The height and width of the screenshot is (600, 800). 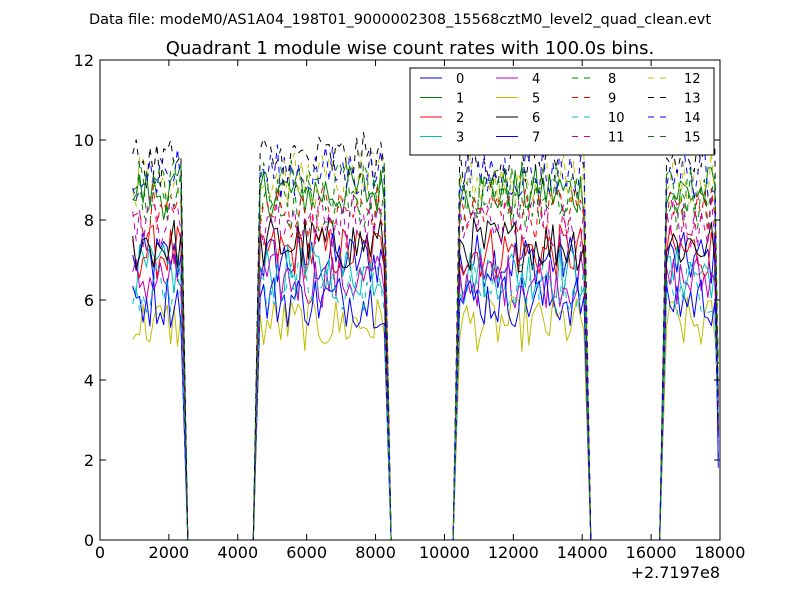 What do you see at coordinates (460, 99) in the screenshot?
I see `legend-label-1: 1` at bounding box center [460, 99].